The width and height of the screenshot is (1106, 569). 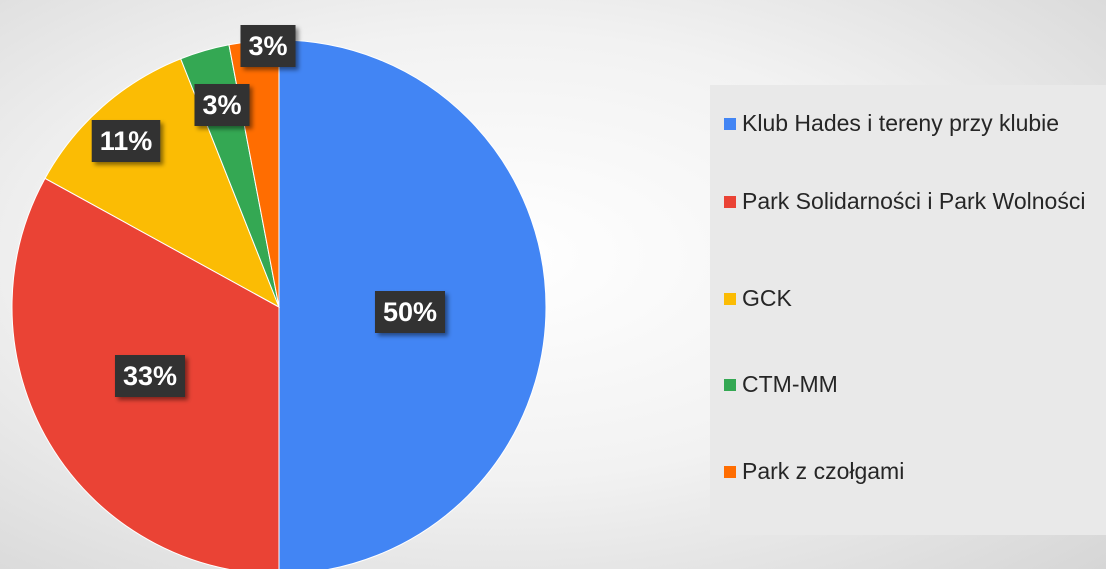 I want to click on legend-label: Klub Hades i tereny przy klubie, so click(x=901, y=123).